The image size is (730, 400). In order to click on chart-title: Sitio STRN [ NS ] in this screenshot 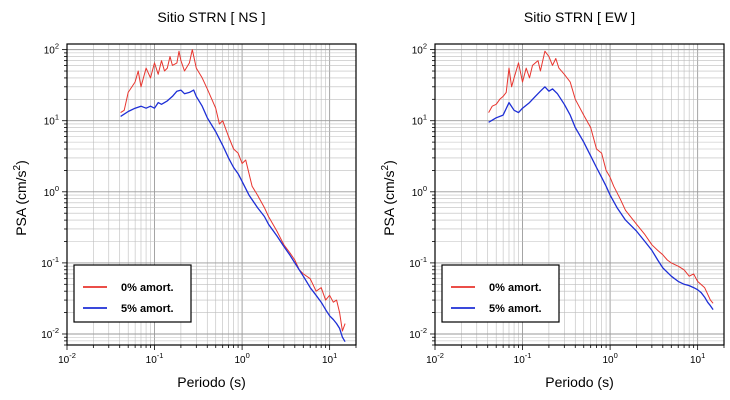, I will do `click(211, 17)`.